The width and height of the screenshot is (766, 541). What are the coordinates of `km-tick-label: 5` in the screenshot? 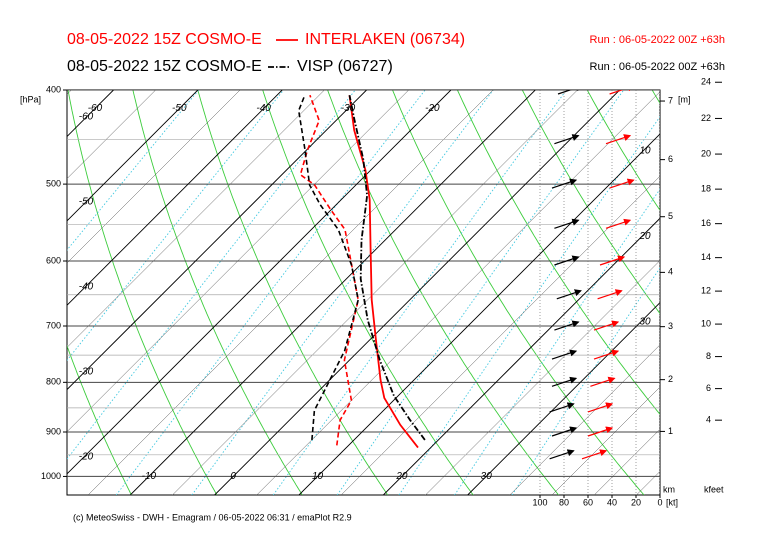 It's located at (670, 216).